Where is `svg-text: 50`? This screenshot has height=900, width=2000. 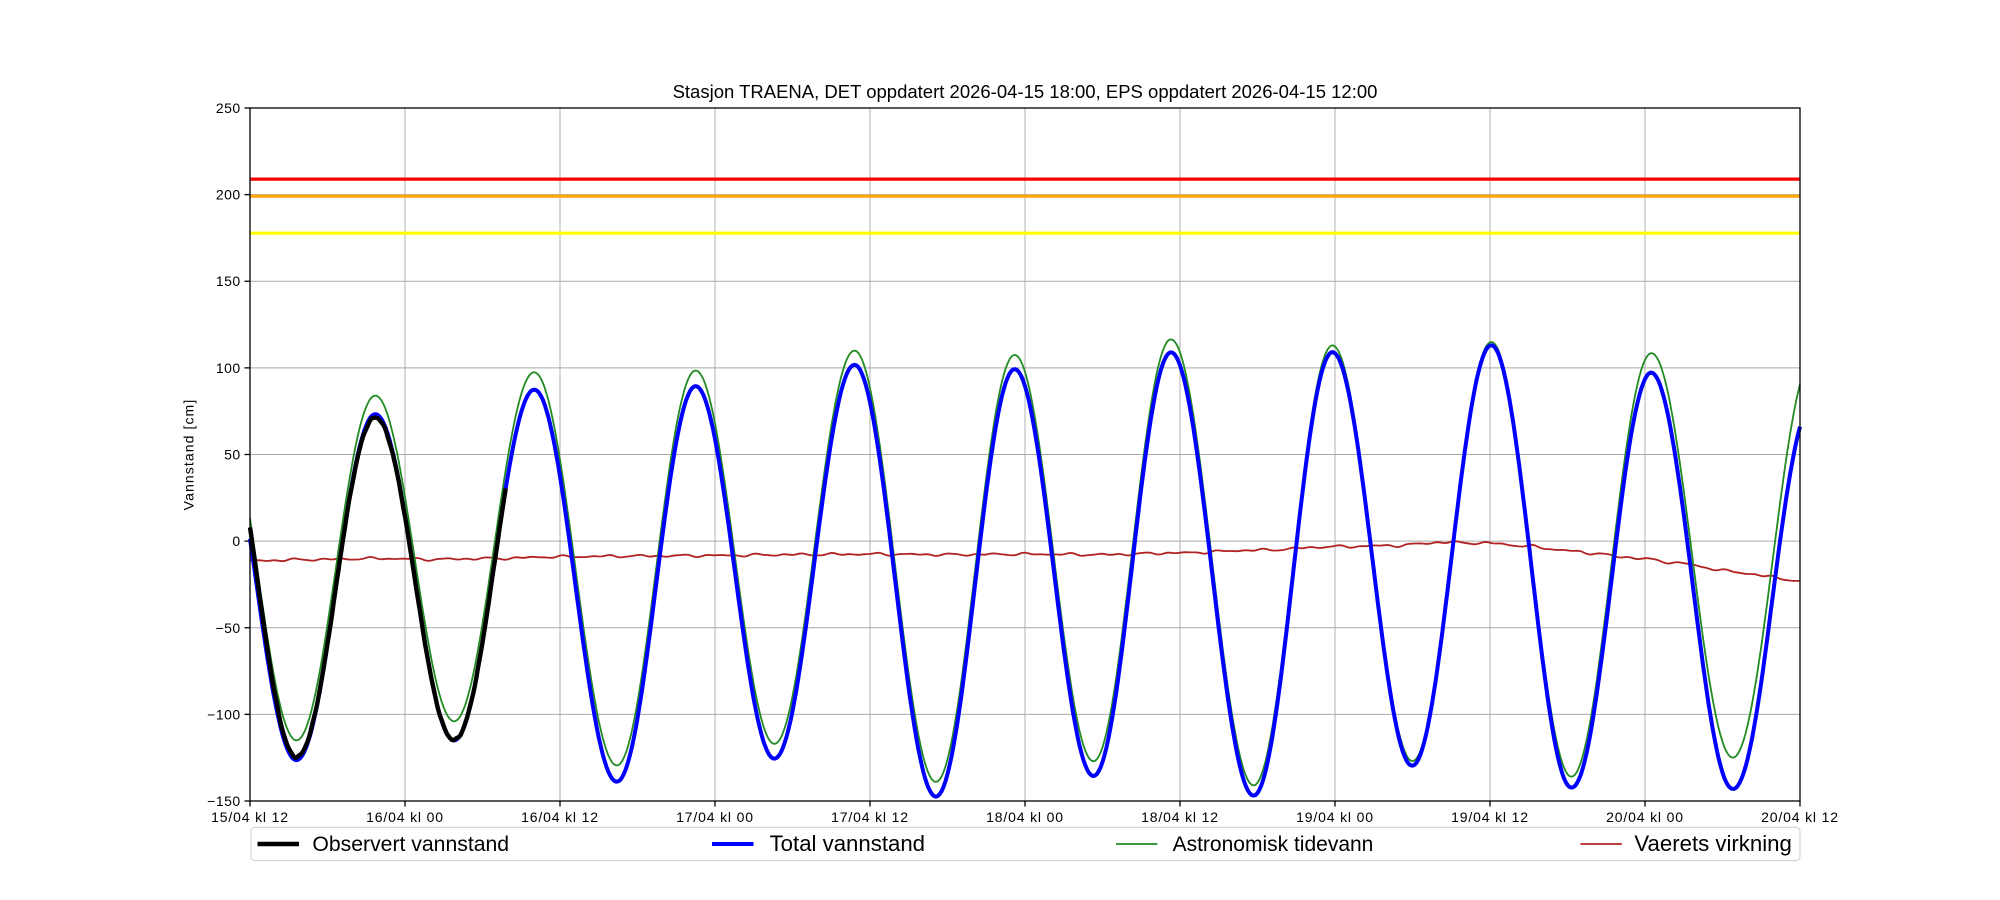
svg-text: 50 is located at coordinates (232, 455).